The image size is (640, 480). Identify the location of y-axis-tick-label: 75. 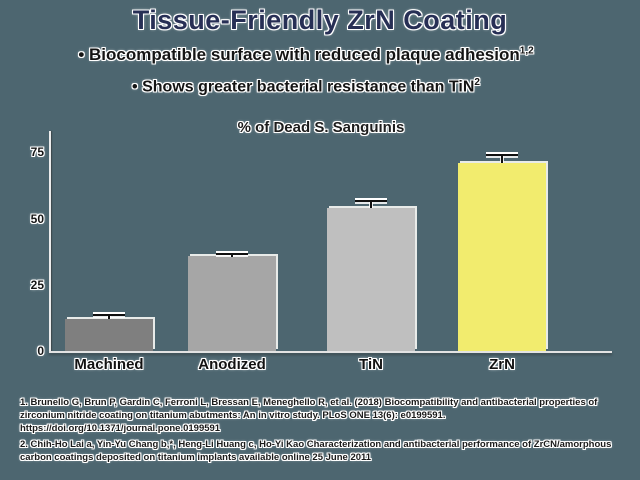
(37, 152).